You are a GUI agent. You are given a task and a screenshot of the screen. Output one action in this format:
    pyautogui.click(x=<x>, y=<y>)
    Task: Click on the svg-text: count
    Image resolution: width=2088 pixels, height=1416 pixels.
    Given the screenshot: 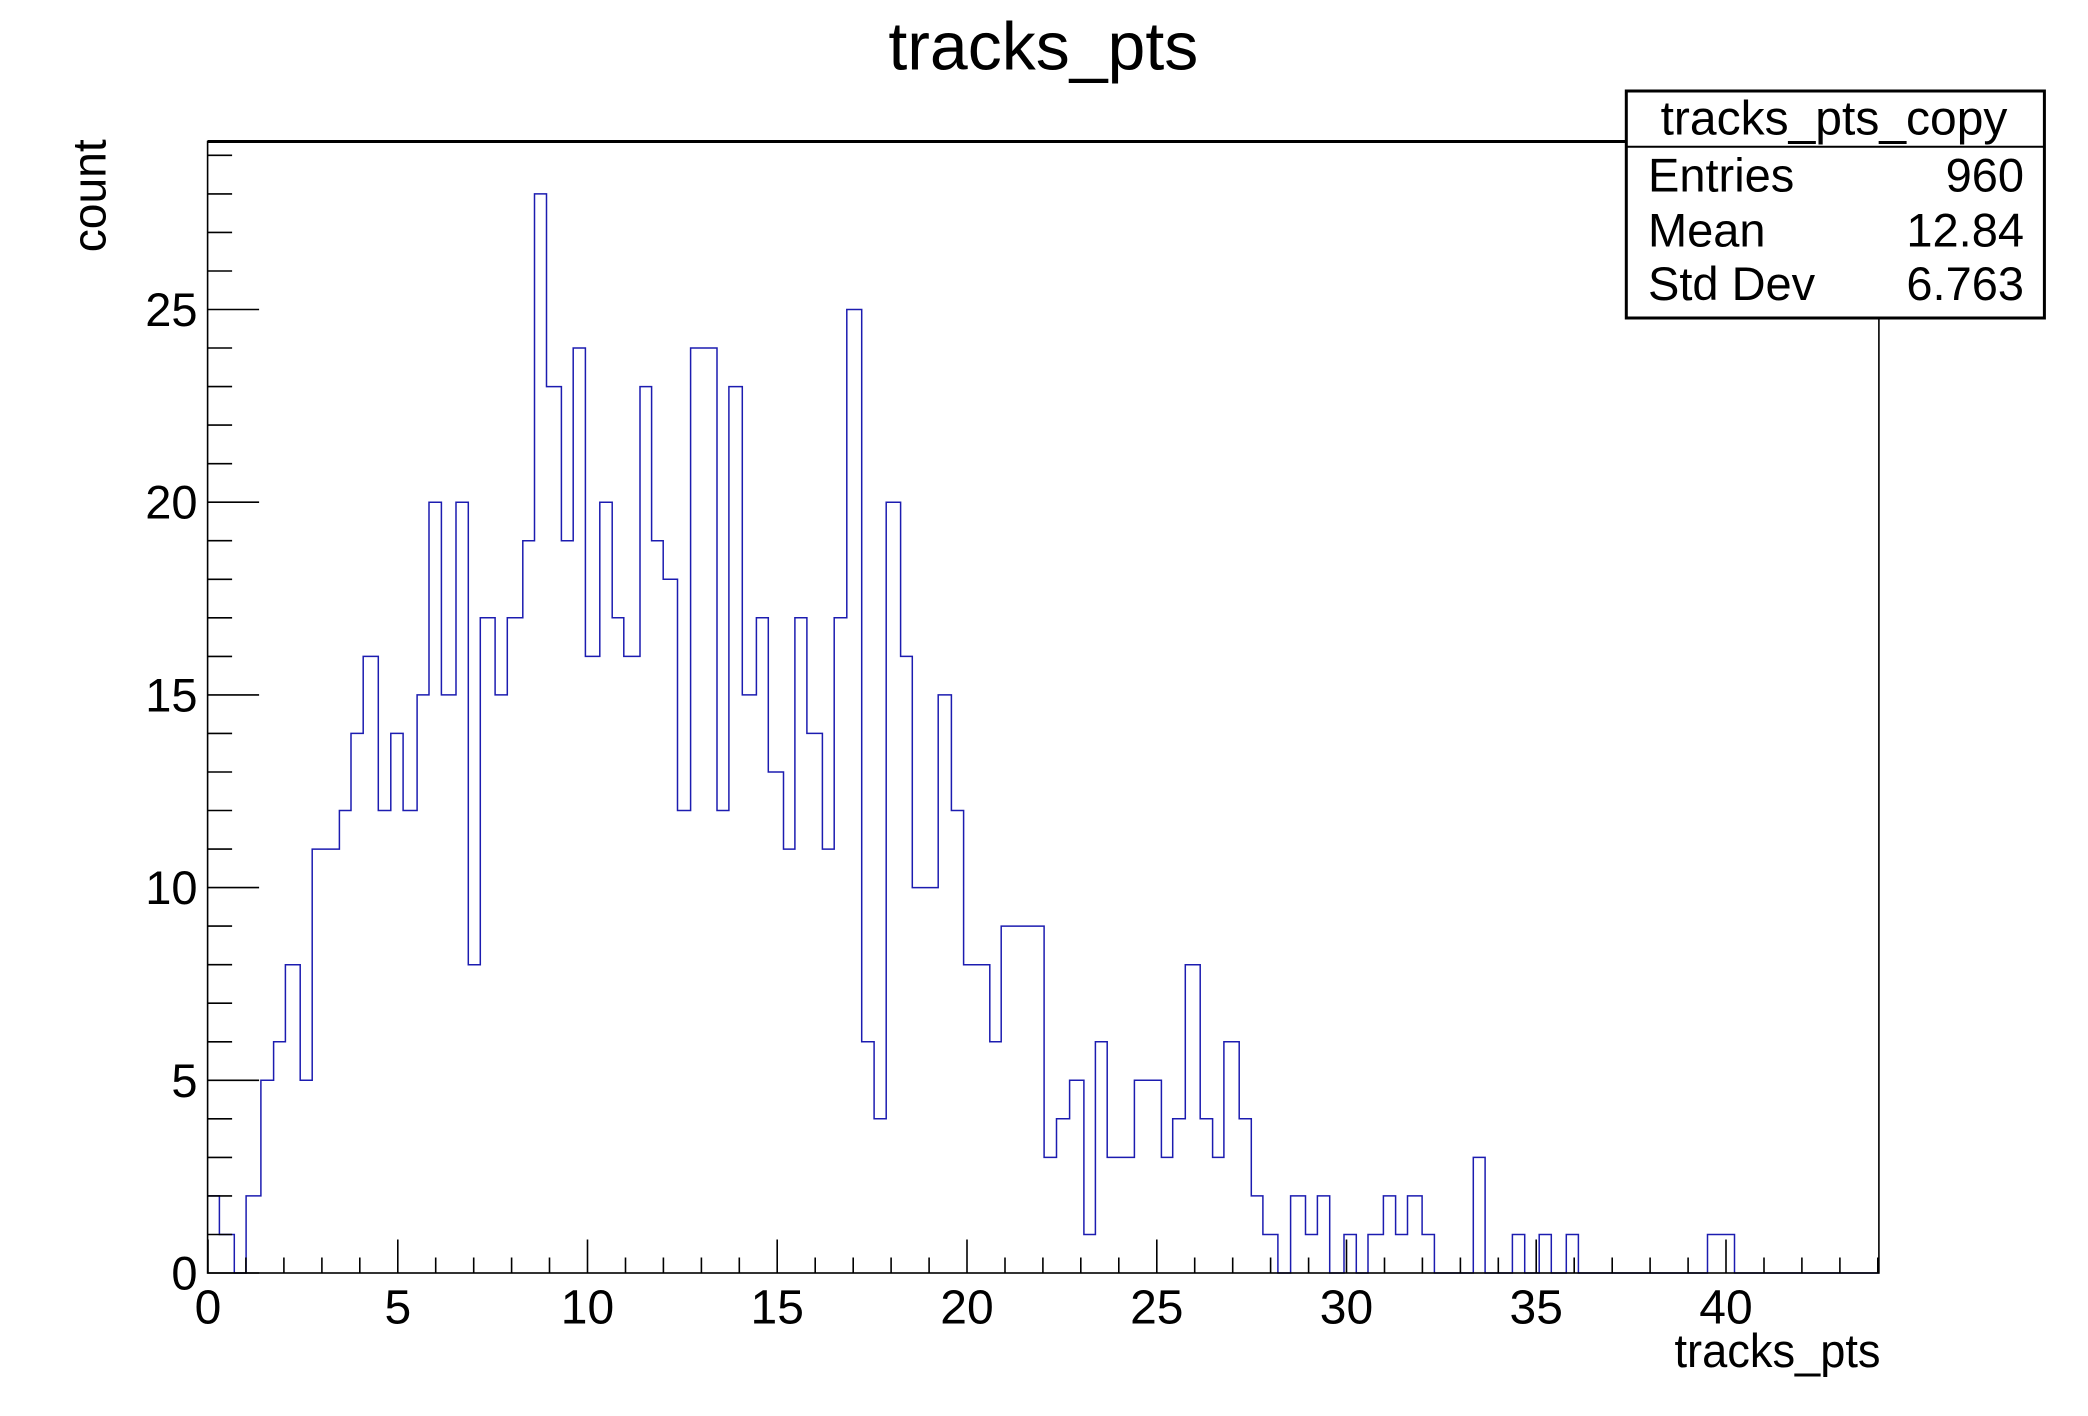 What is the action you would take?
    pyautogui.click(x=89, y=195)
    